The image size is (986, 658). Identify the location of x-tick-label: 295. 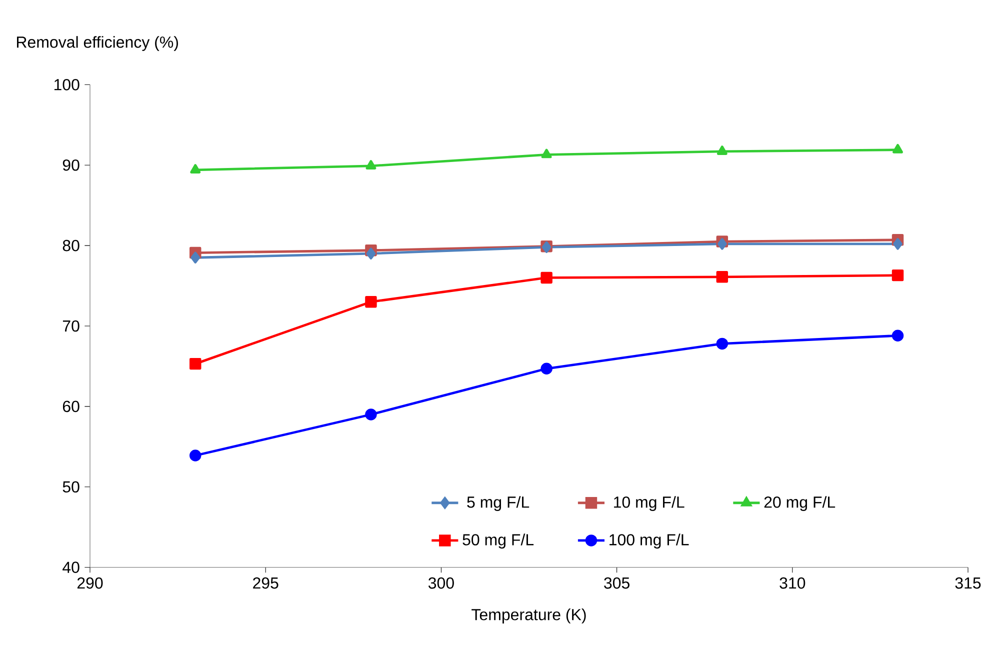
(265, 583).